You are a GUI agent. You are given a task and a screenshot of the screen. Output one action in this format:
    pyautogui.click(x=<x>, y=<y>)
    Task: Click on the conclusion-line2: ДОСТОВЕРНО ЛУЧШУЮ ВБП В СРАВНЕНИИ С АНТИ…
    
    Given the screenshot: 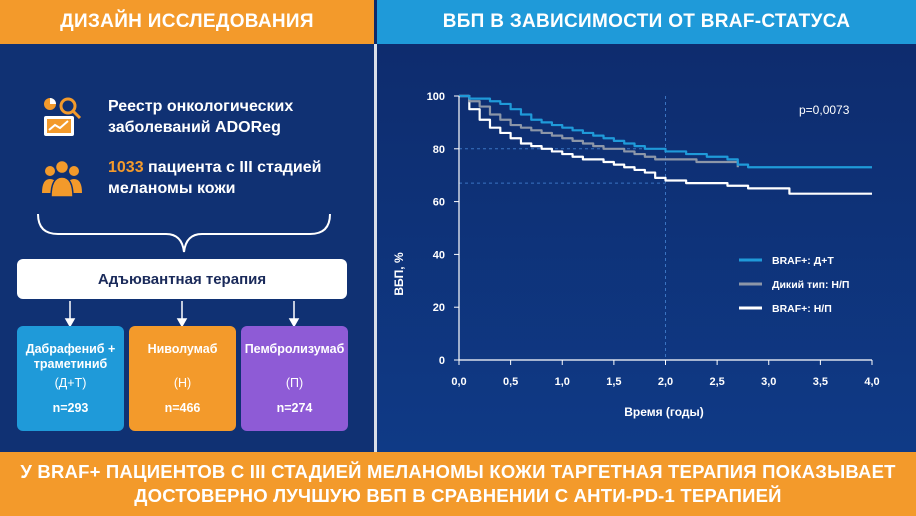 What is the action you would take?
    pyautogui.click(x=458, y=495)
    